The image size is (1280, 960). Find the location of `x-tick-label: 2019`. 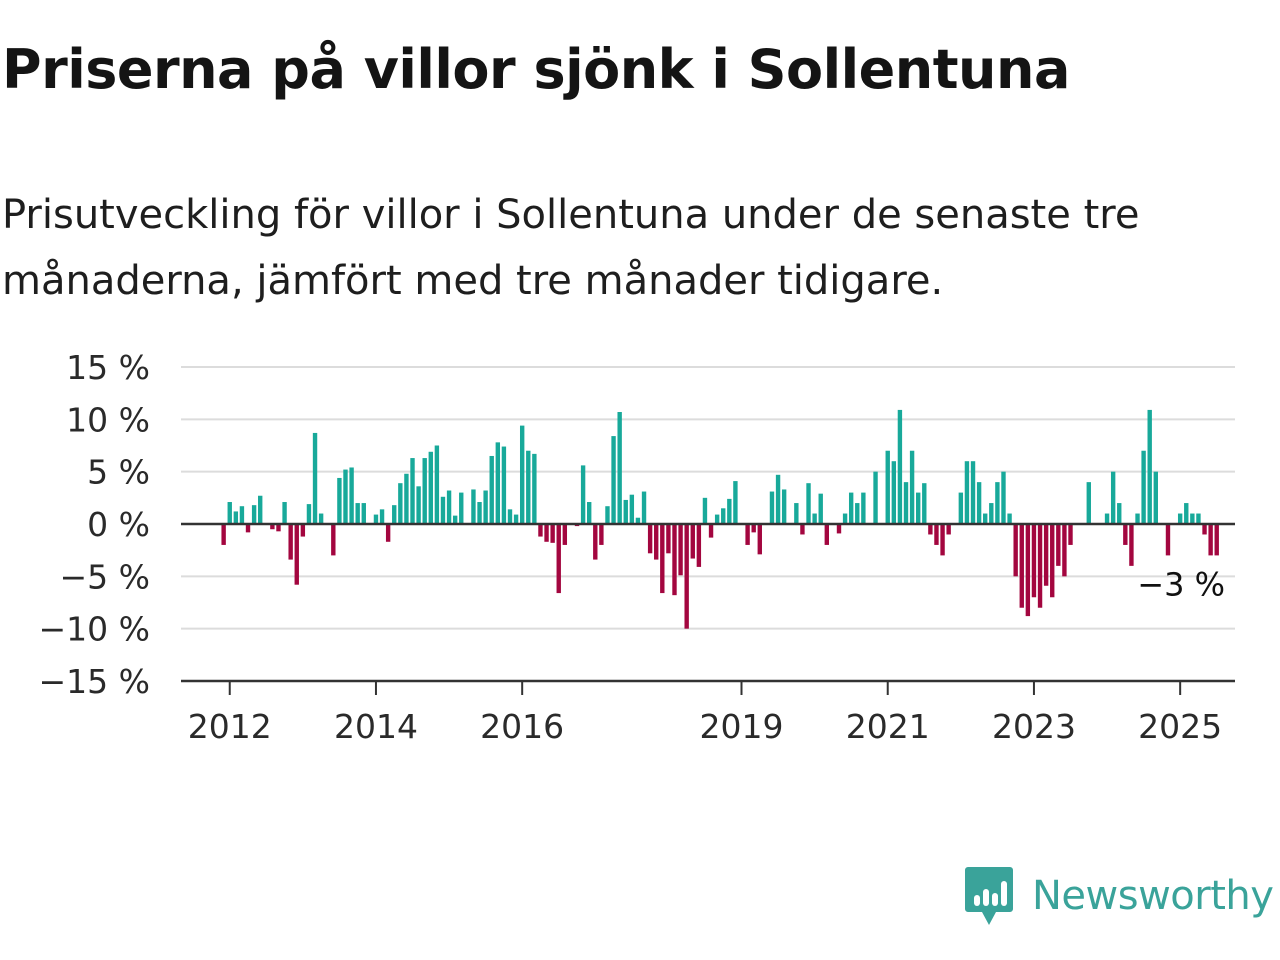

x-tick-label: 2019 is located at coordinates (742, 726).